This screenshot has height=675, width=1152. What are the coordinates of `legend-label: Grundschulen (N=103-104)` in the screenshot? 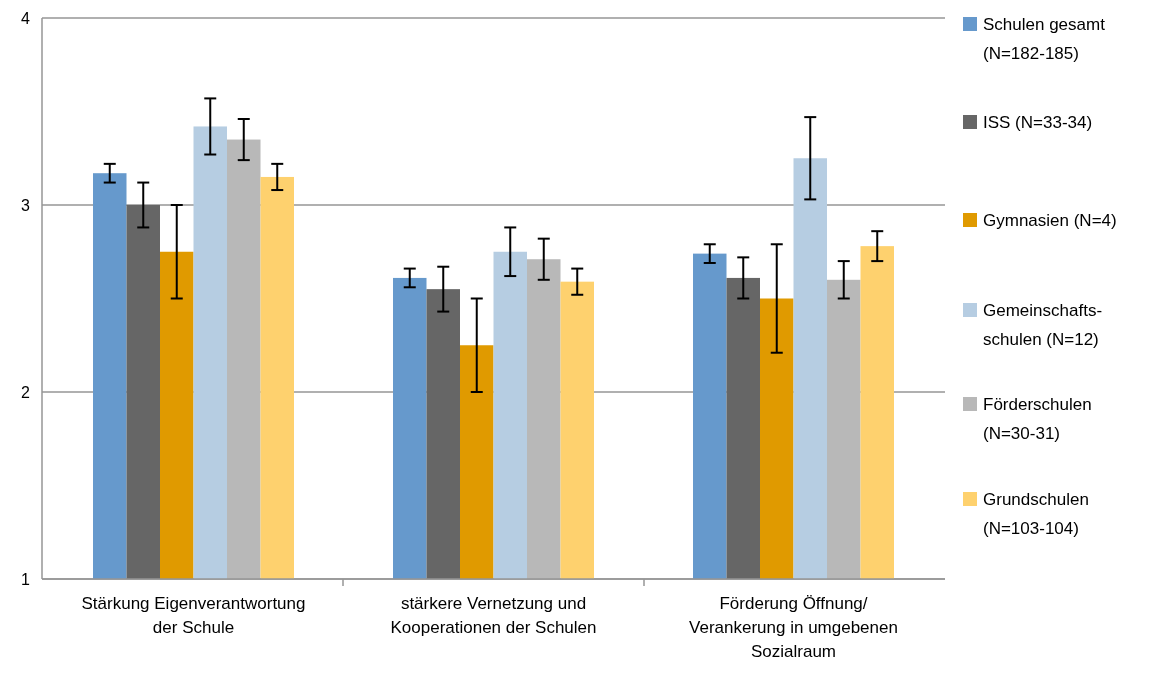 It's located at (1036, 514).